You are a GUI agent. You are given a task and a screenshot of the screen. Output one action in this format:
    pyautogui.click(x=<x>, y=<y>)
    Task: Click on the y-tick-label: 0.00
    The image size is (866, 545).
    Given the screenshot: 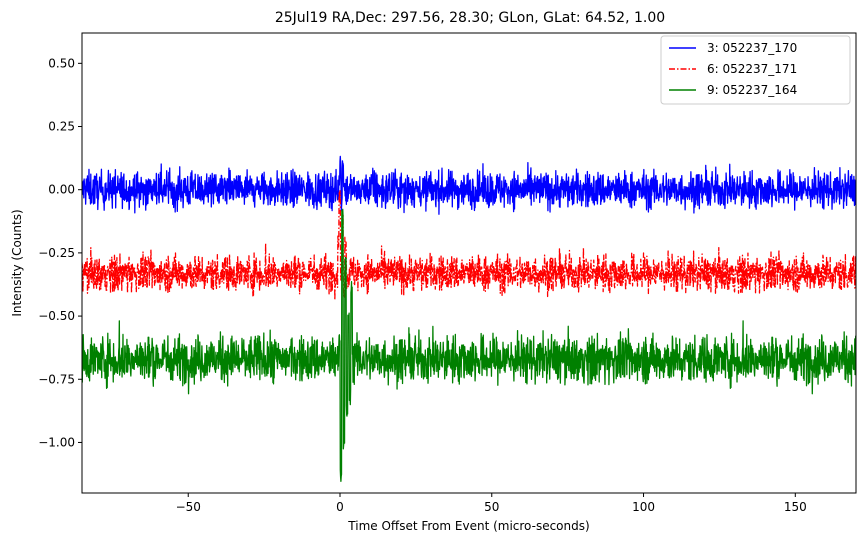 What is the action you would take?
    pyautogui.click(x=61, y=190)
    